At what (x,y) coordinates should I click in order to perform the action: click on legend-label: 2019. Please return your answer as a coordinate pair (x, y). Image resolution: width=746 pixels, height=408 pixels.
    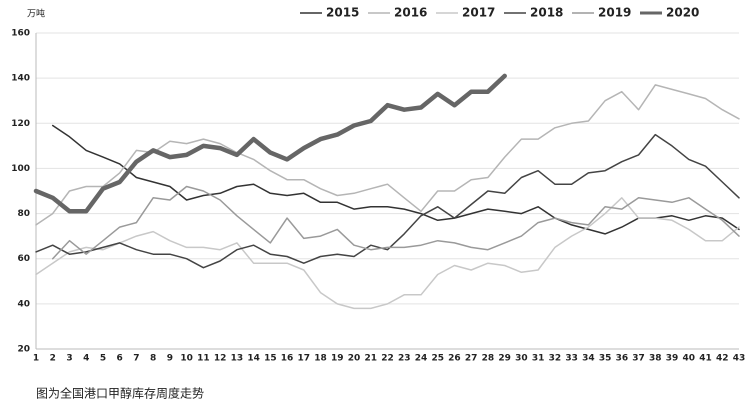
    Looking at the image, I should click on (614, 13).